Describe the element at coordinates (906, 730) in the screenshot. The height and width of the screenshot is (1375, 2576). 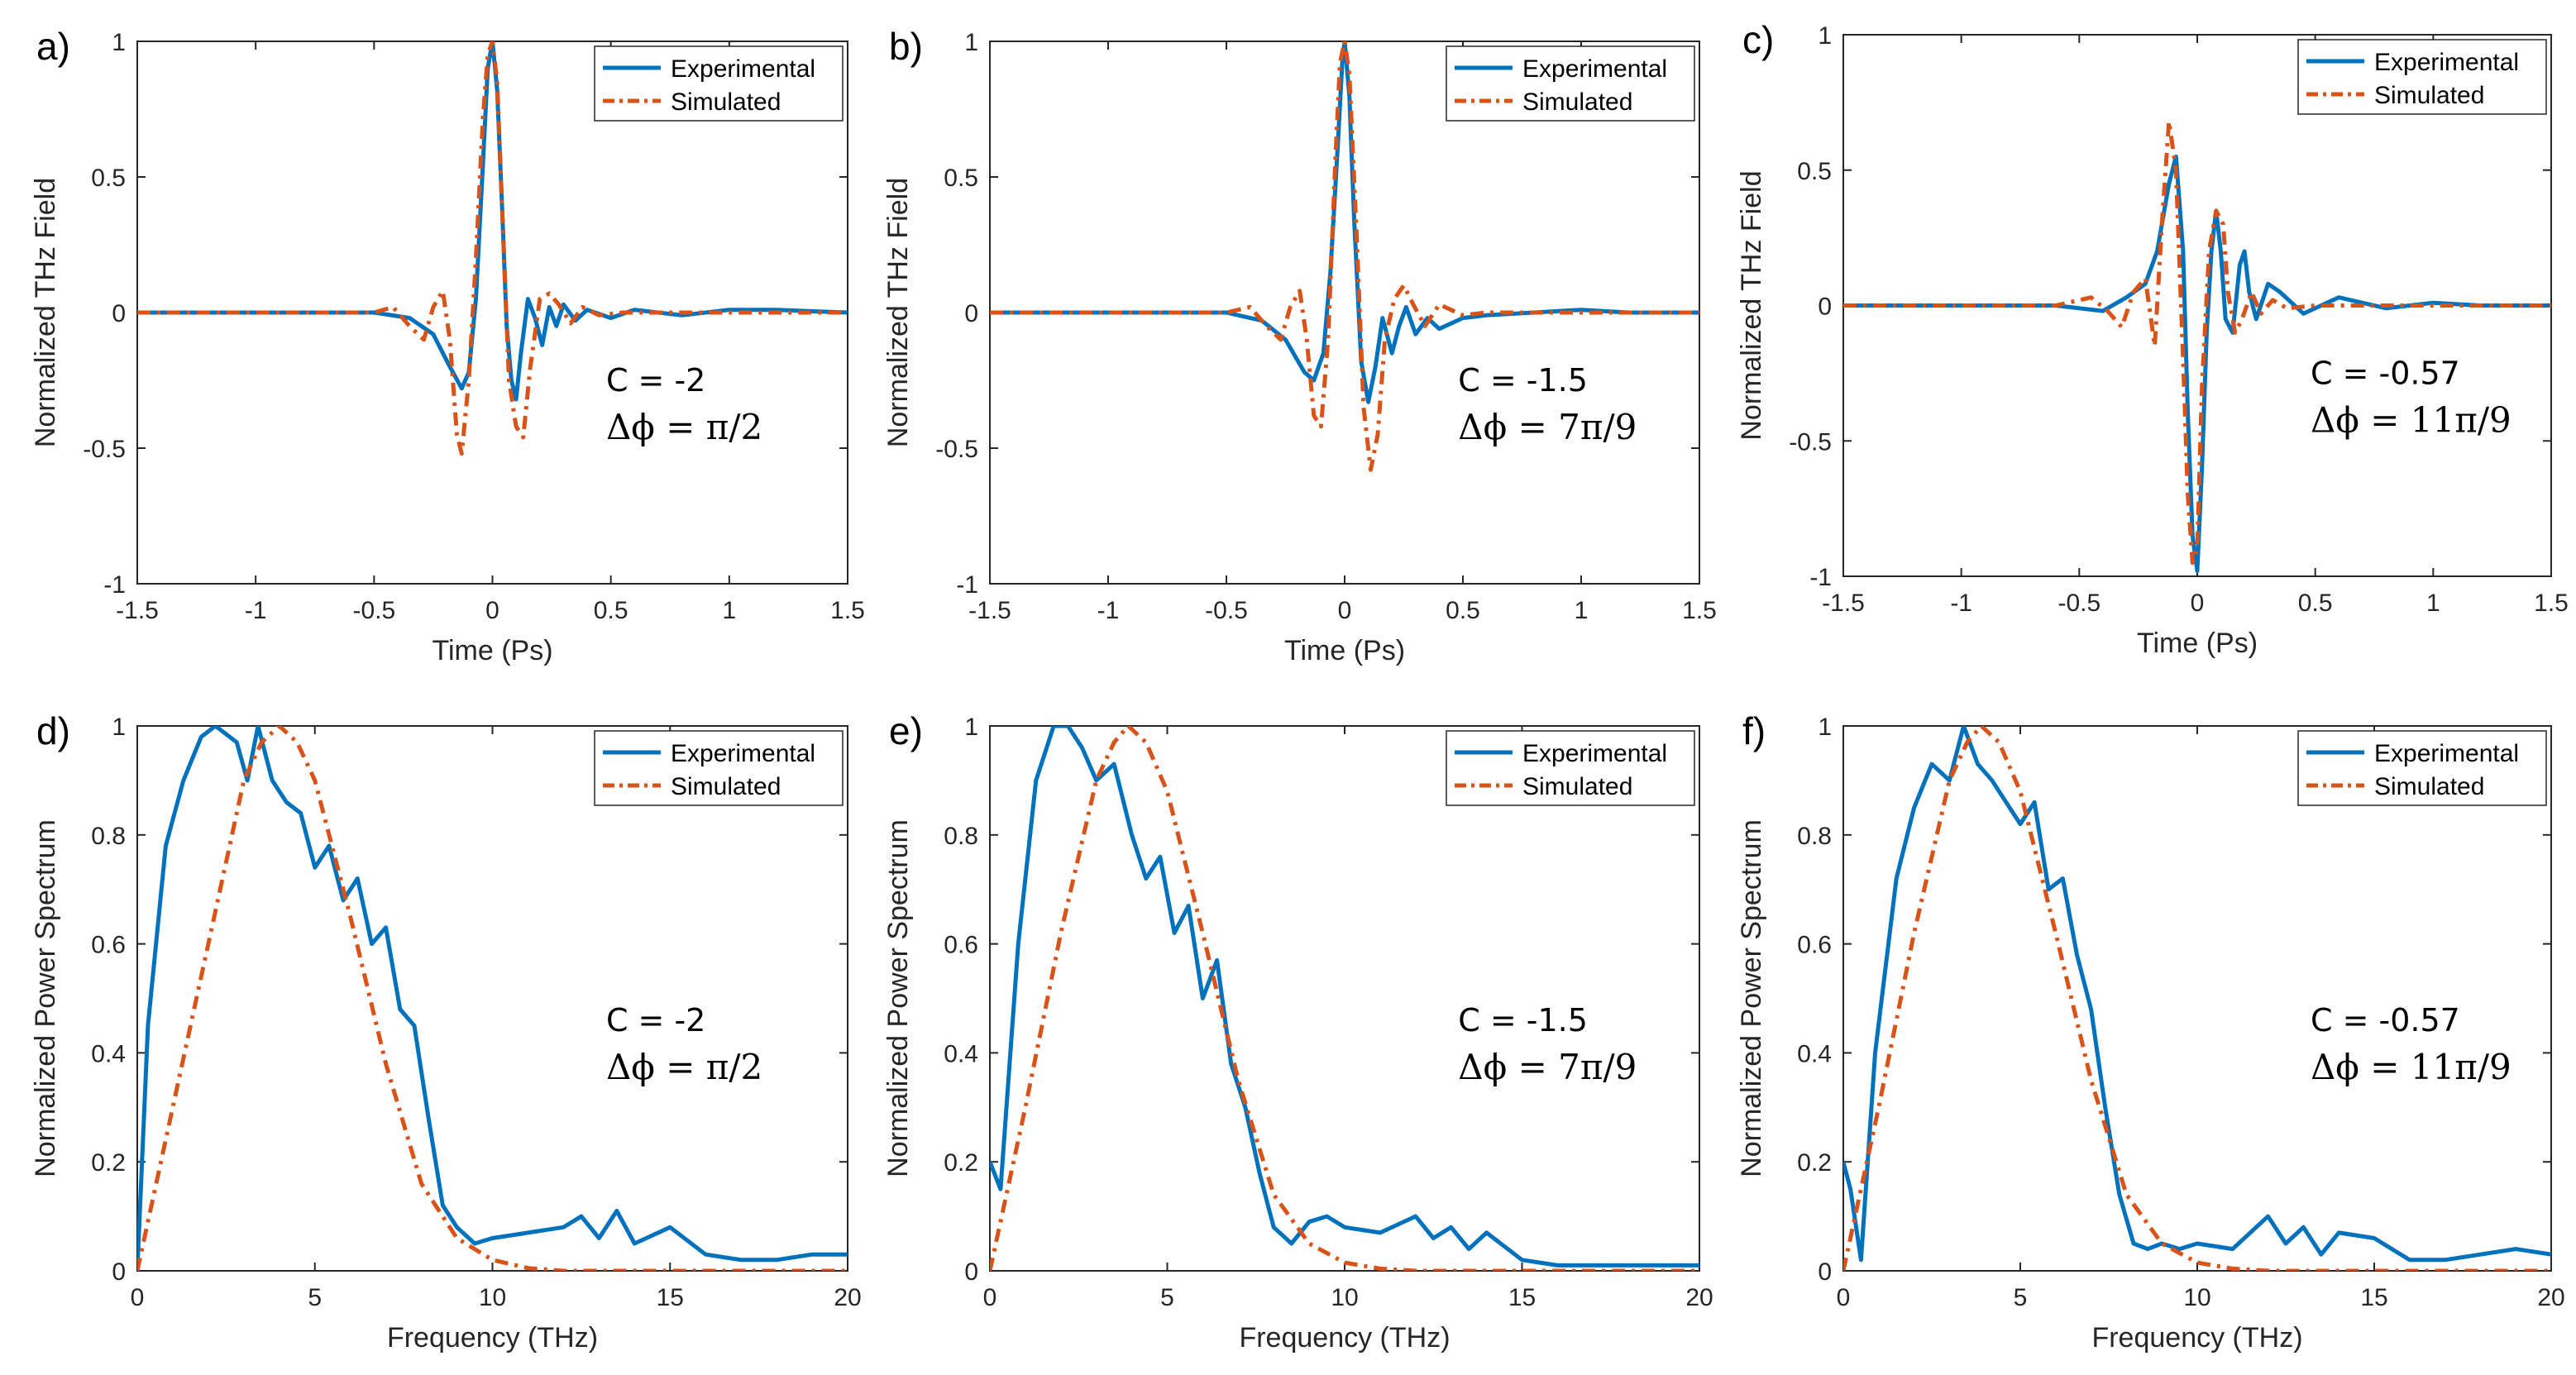
I see `panel-label: e)` at that location.